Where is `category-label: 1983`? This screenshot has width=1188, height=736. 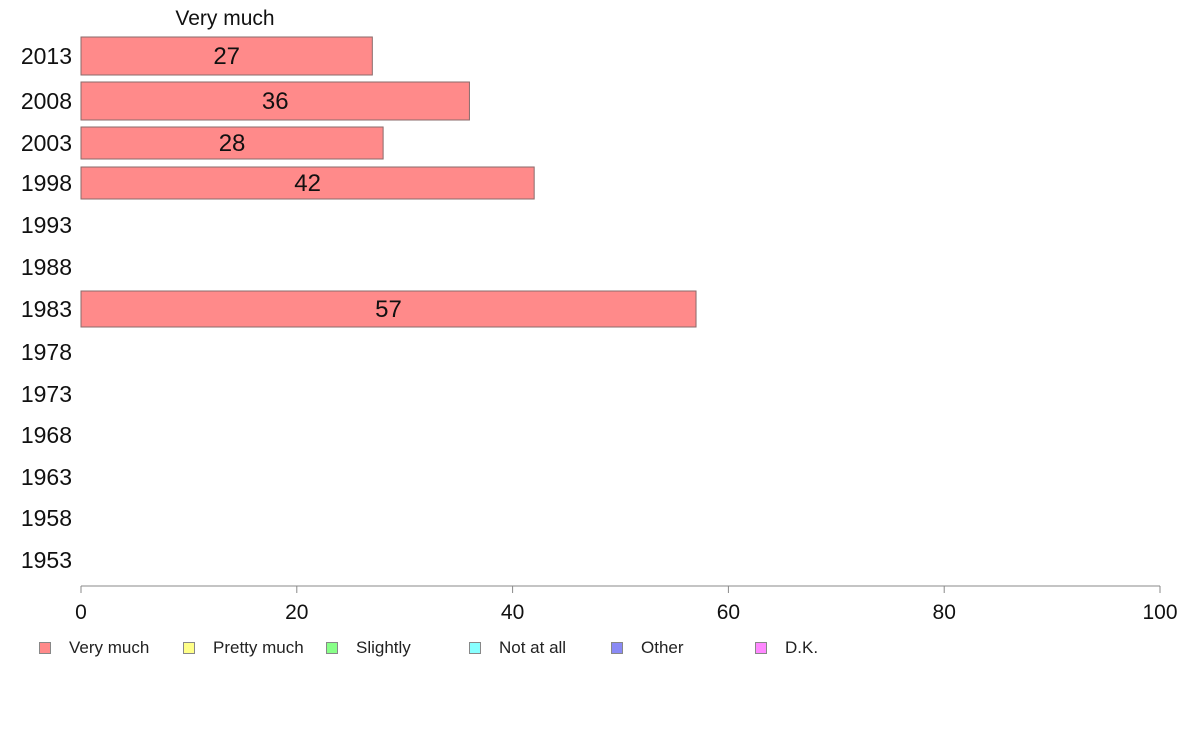 category-label: 1983 is located at coordinates (46, 309).